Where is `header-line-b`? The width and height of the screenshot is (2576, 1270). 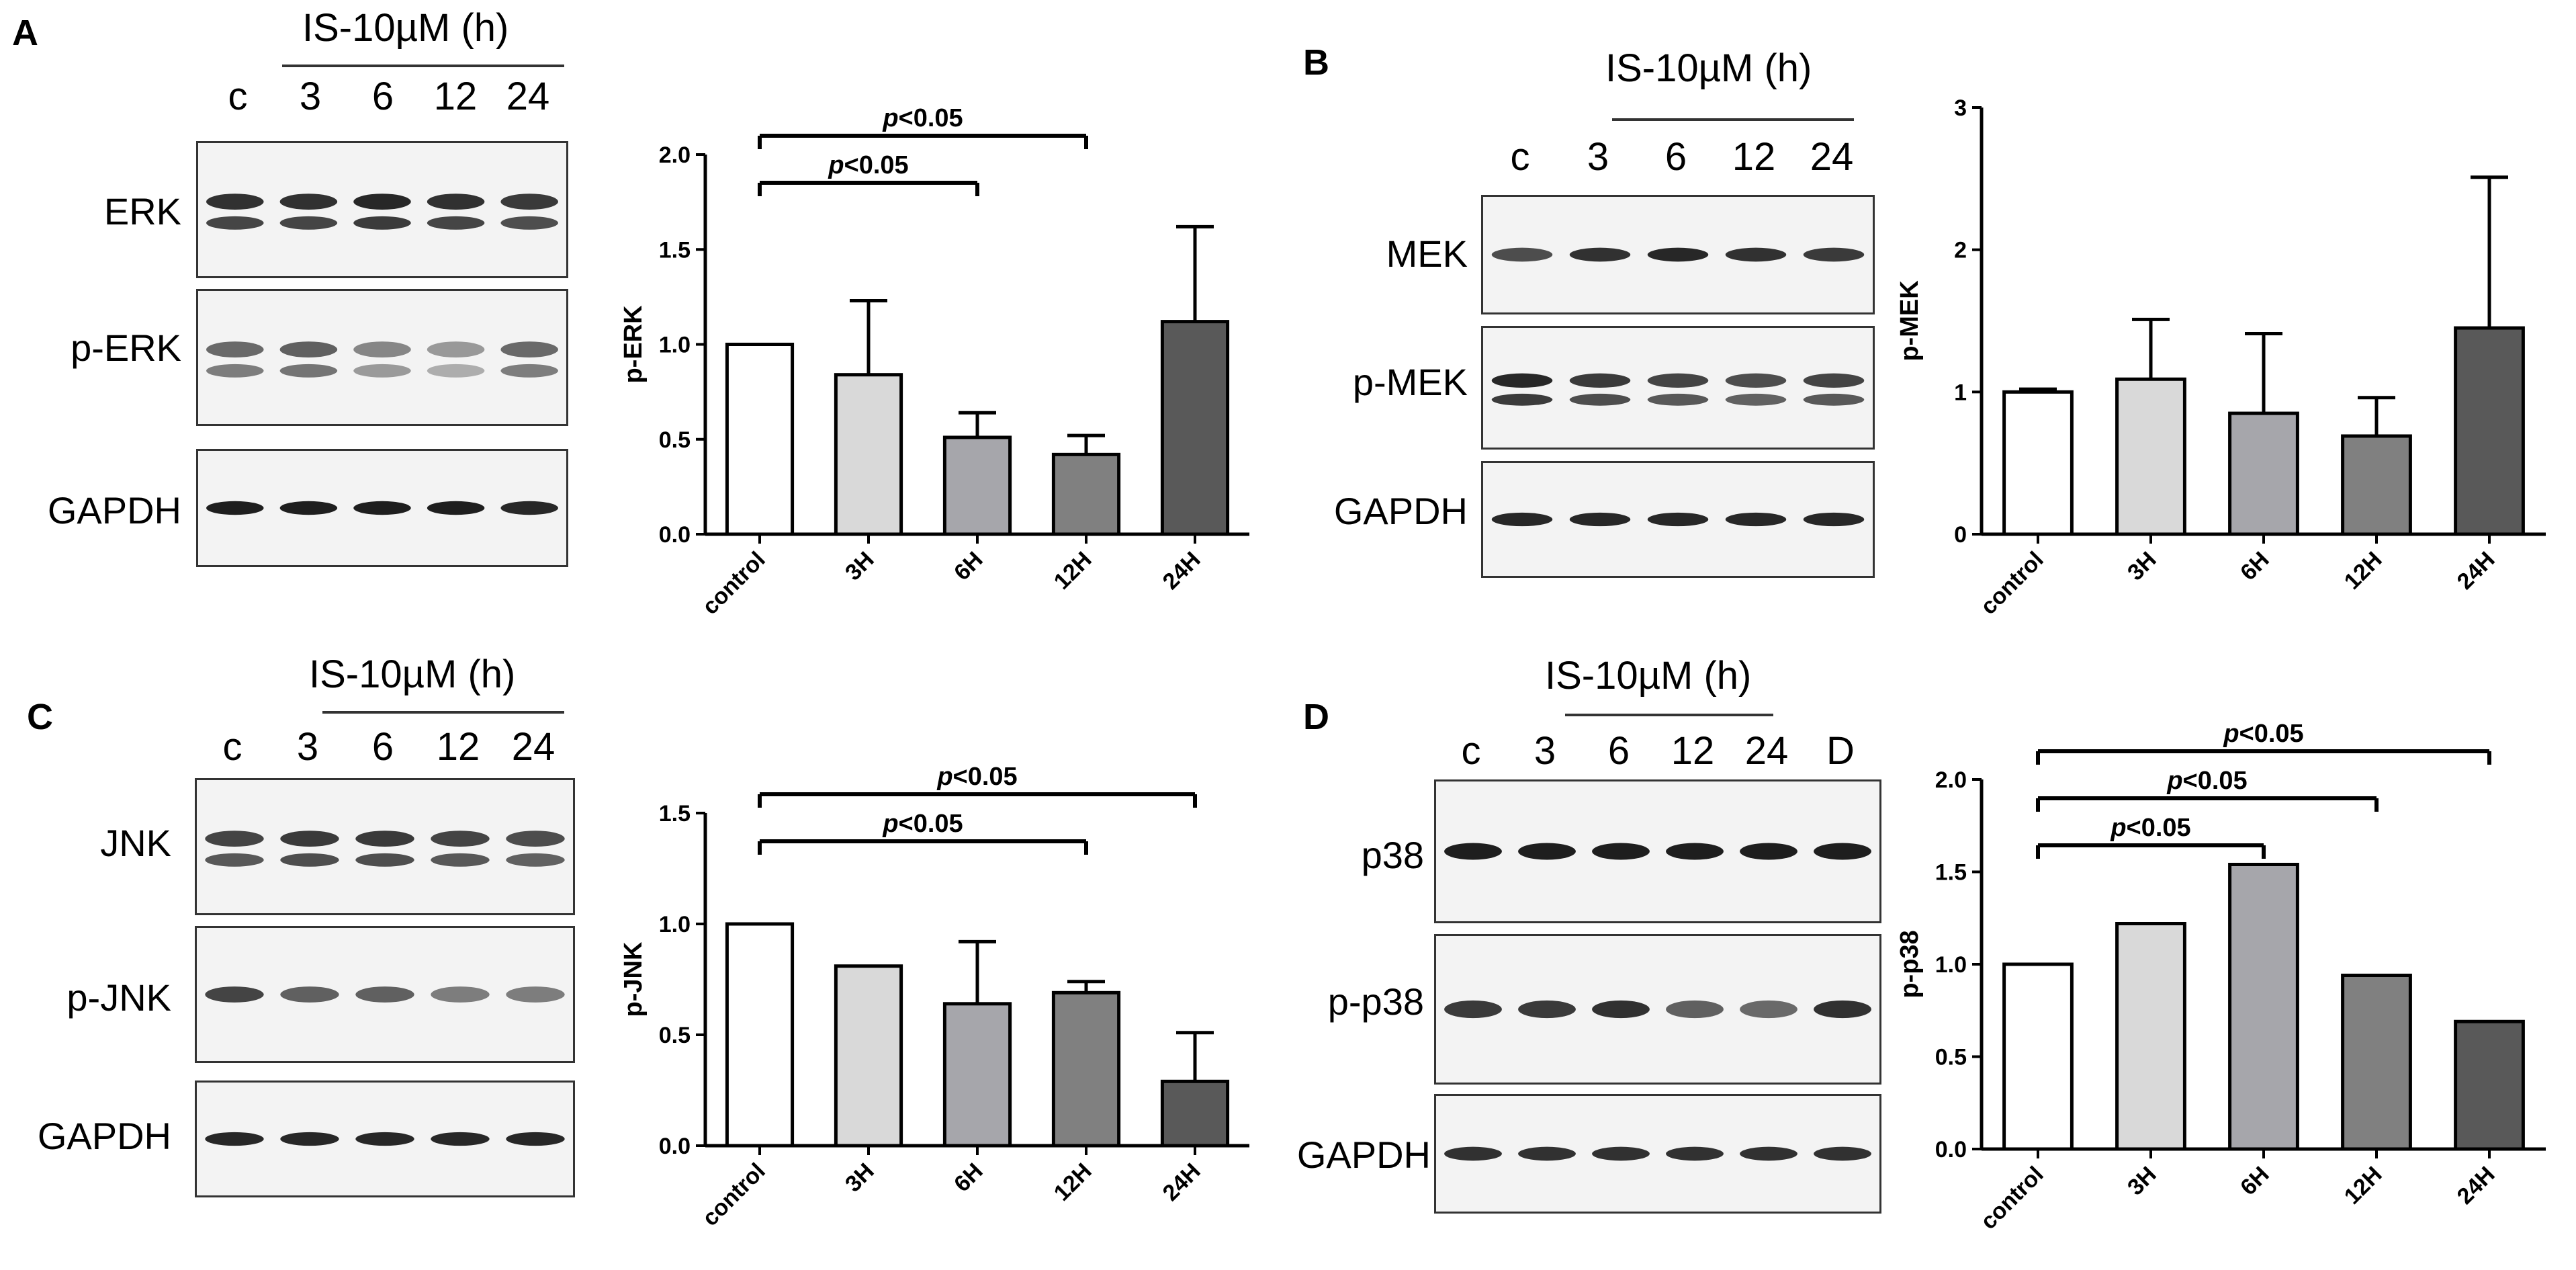 header-line-b is located at coordinates (1733, 120).